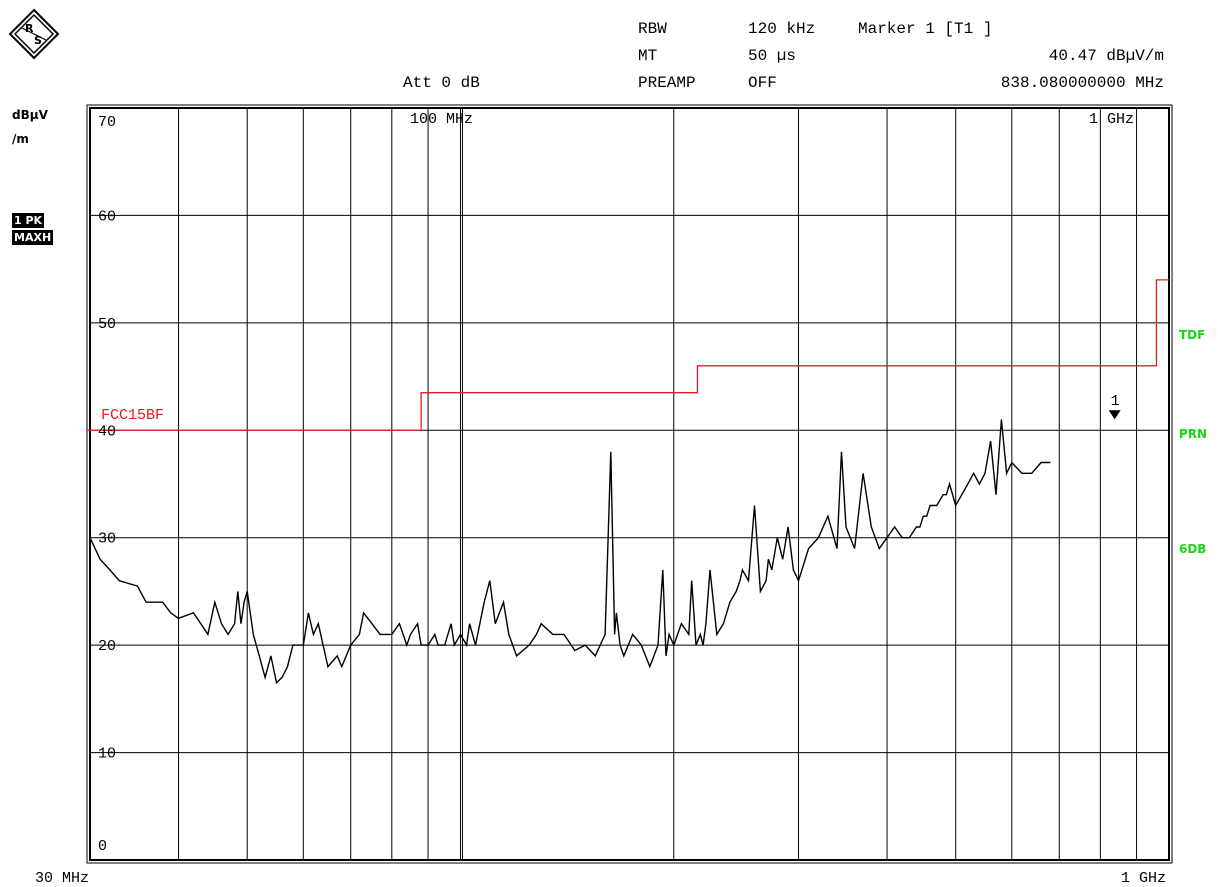 The height and width of the screenshot is (887, 1218). Describe the element at coordinates (1192, 335) in the screenshot. I see `tdf-label: TDF` at that location.